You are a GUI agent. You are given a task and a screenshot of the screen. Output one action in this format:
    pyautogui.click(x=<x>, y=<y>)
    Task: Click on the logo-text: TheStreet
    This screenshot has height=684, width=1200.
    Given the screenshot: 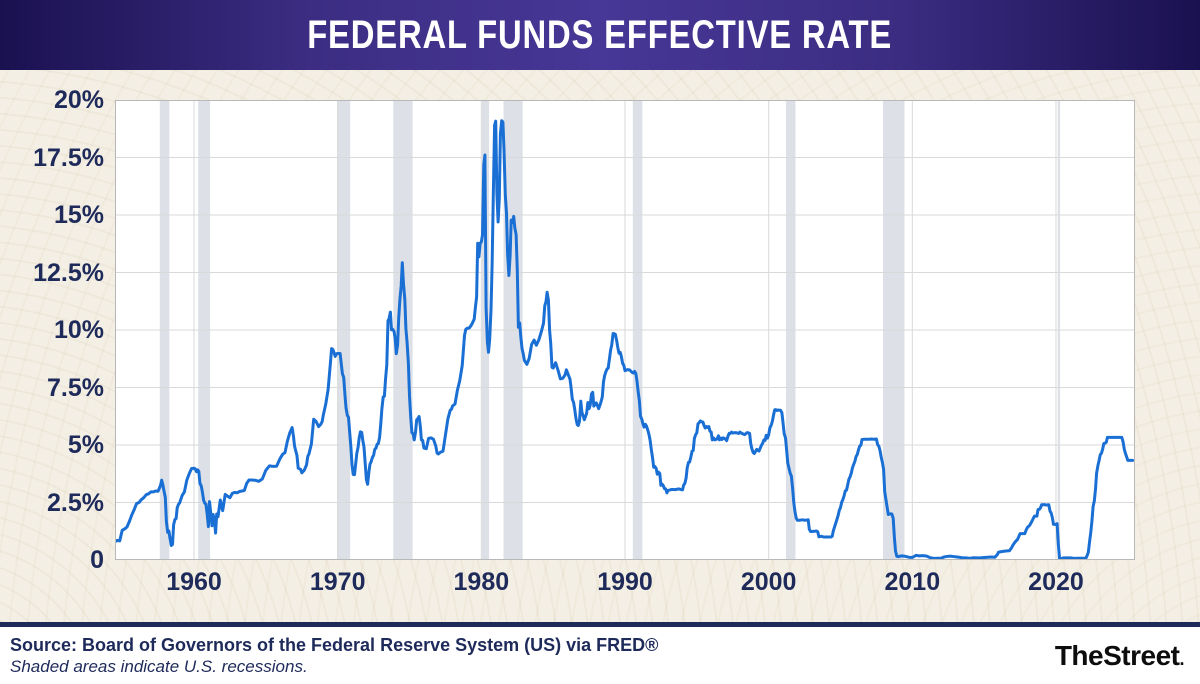 What is the action you would take?
    pyautogui.click(x=1117, y=655)
    